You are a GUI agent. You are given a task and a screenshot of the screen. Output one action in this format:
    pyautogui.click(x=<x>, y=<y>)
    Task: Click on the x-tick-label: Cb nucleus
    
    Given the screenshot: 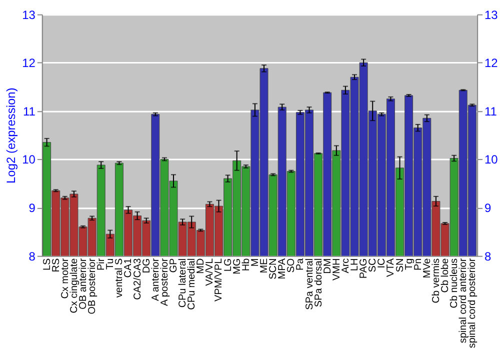 What is the action you would take?
    pyautogui.click(x=454, y=283)
    